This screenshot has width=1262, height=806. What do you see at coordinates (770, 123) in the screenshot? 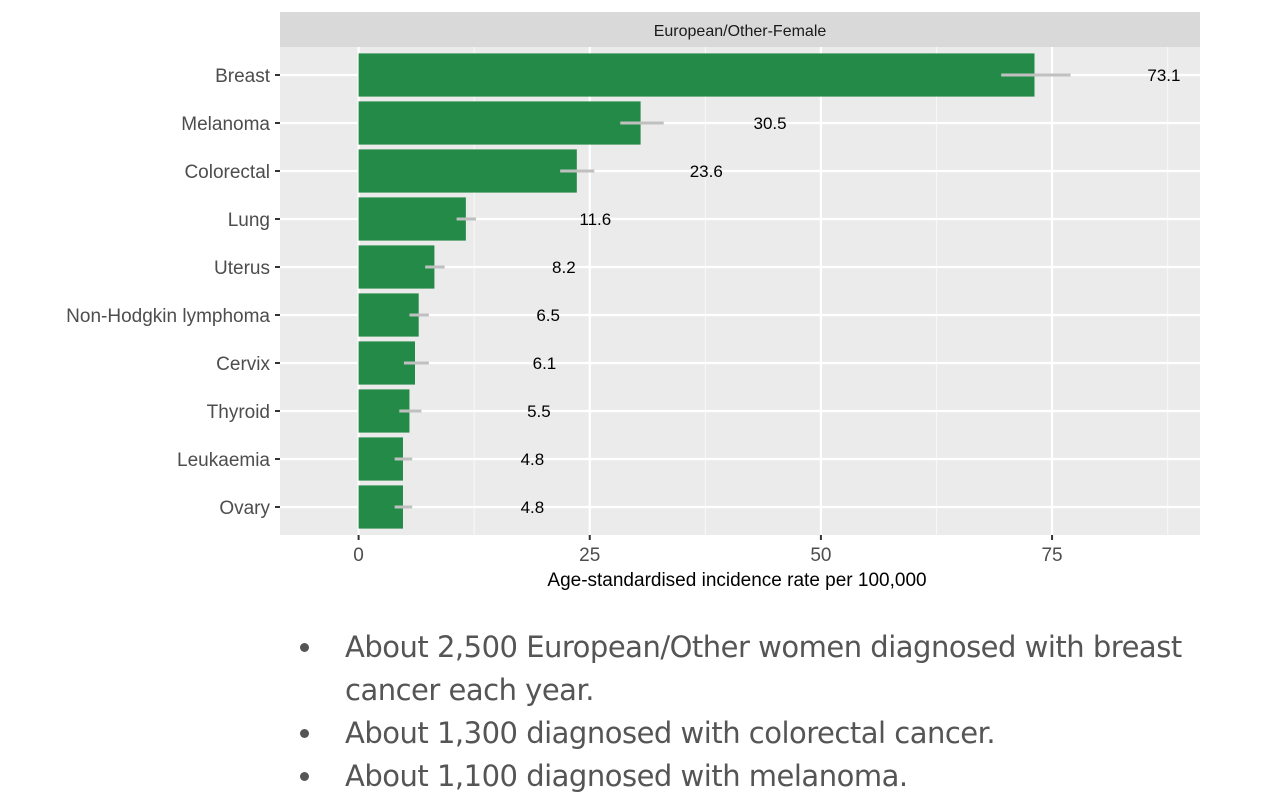
I see `value-label: 30.5` at bounding box center [770, 123].